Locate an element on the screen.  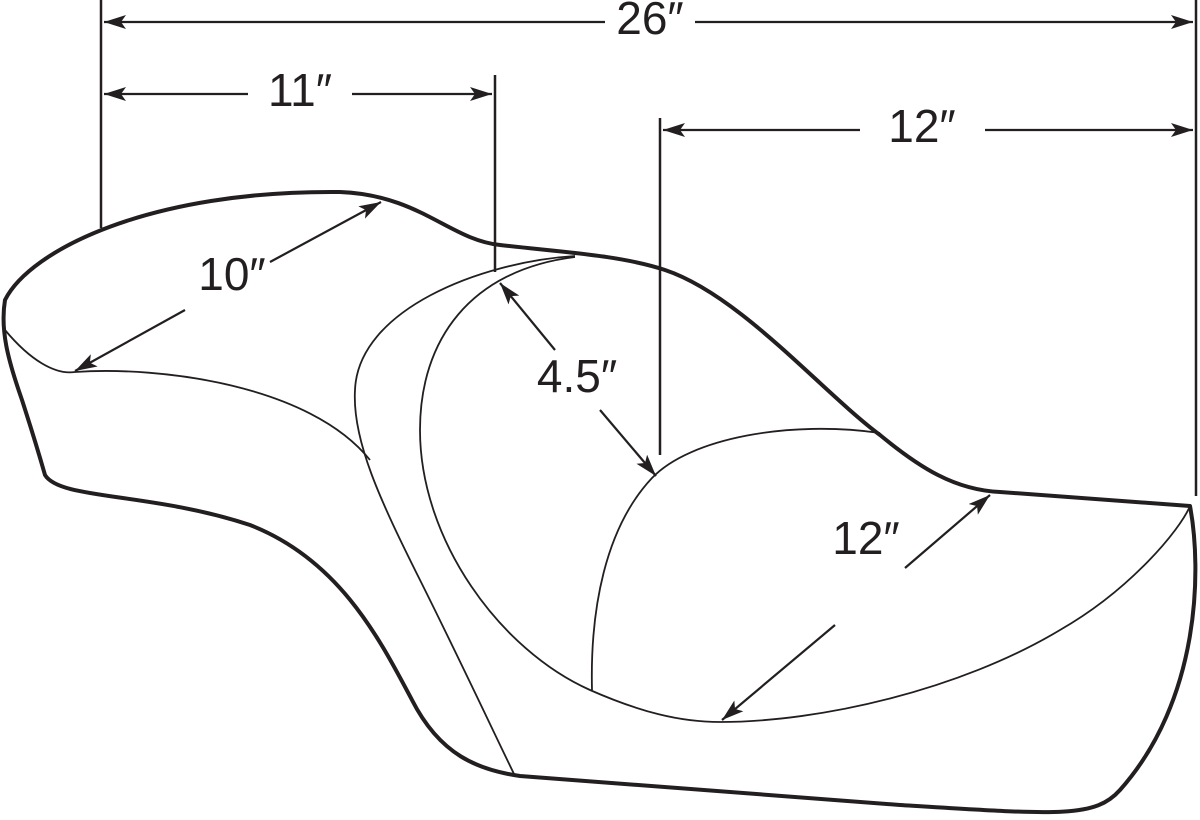
passenger-pad-seam is located at coordinates (735, 559).